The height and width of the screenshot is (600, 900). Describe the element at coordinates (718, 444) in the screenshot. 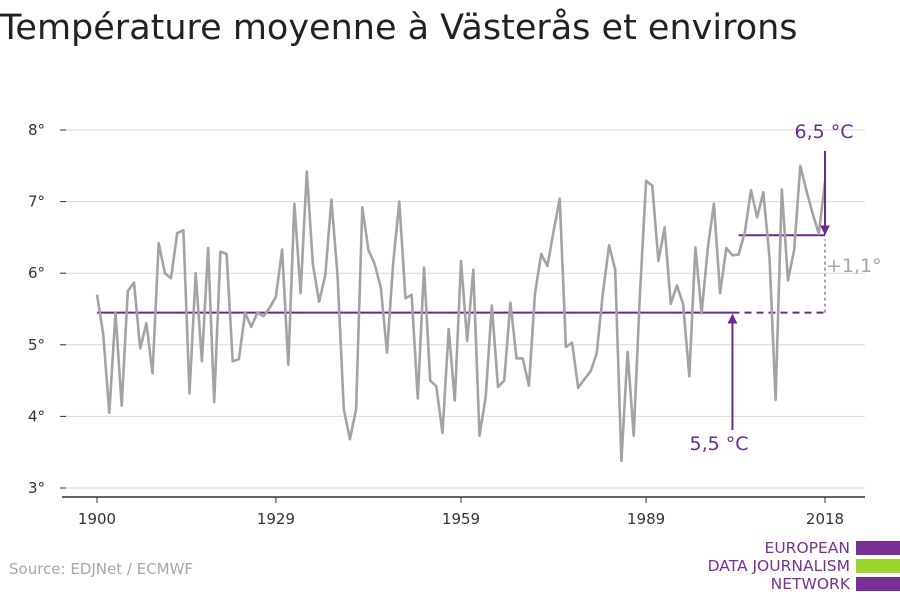

I see `old-average-label: 5,5 °C` at that location.